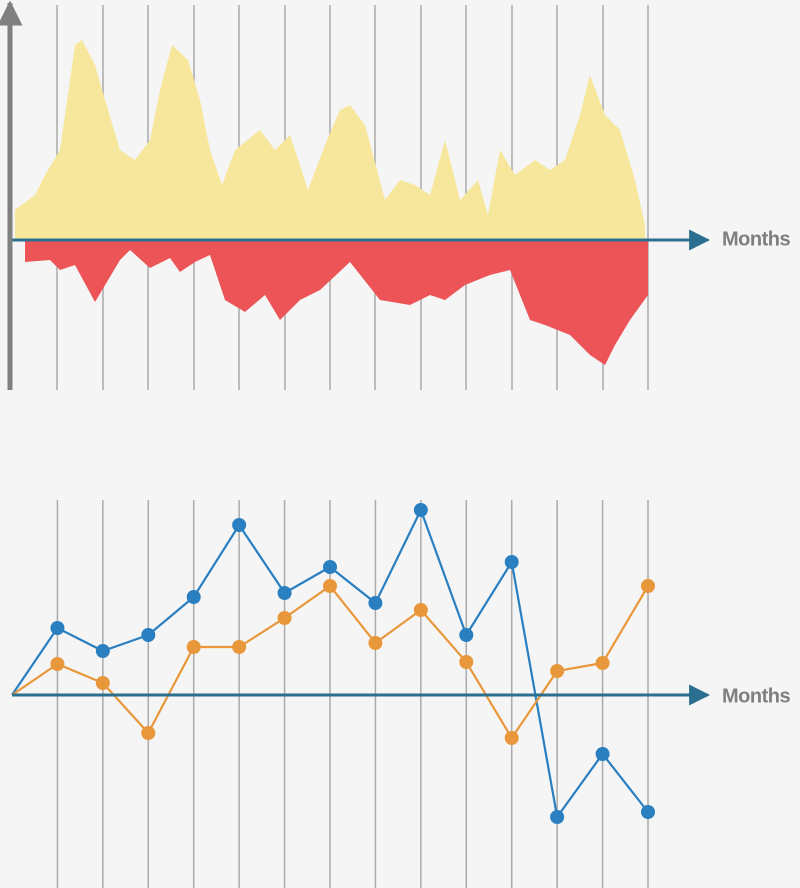 The width and height of the screenshot is (800, 888). What do you see at coordinates (336, 302) in the screenshot?
I see `area` at bounding box center [336, 302].